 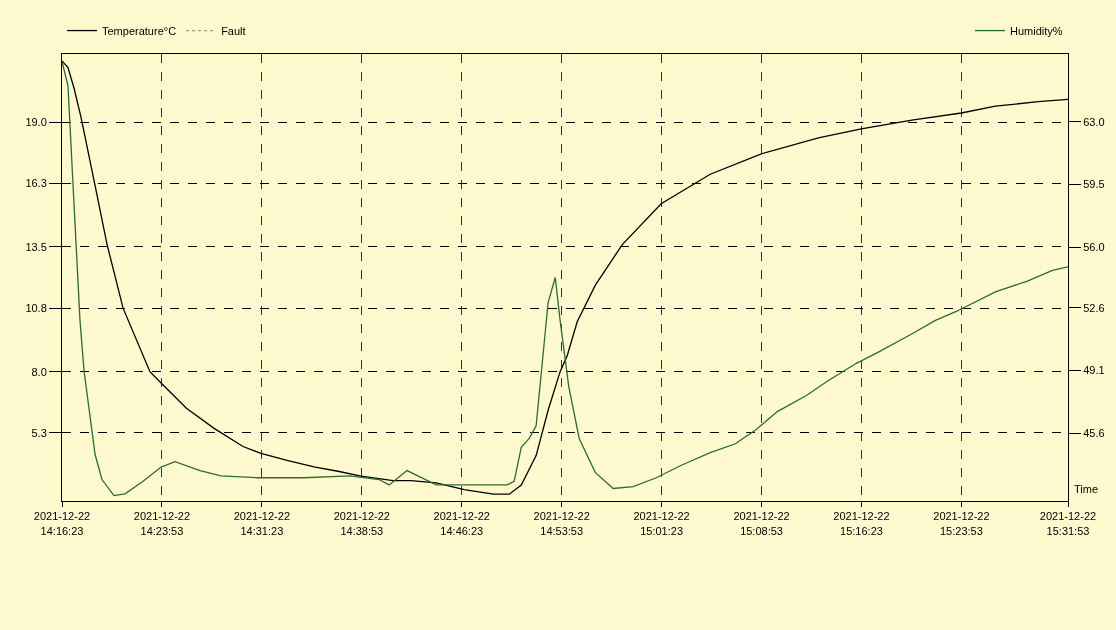 What do you see at coordinates (1094, 307) in the screenshot?
I see `y2-tick-label: 52.6` at bounding box center [1094, 307].